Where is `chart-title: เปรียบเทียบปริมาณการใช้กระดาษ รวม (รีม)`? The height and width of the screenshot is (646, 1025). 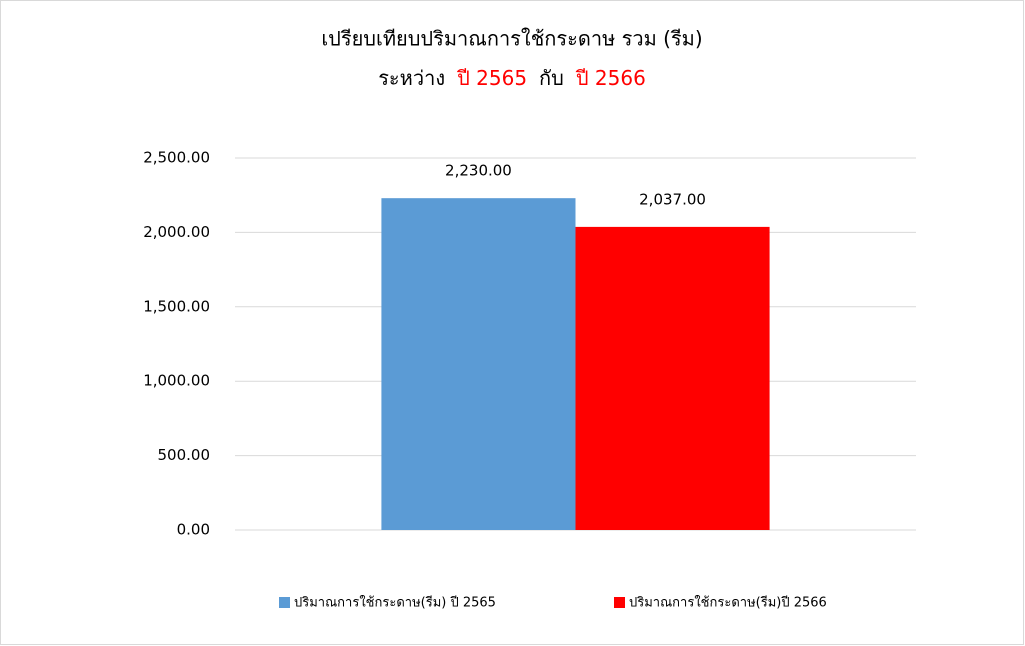
chart-title: เปรียบเทียบปริมาณการใช้กระดาษ รวม (รีม) is located at coordinates (511, 39).